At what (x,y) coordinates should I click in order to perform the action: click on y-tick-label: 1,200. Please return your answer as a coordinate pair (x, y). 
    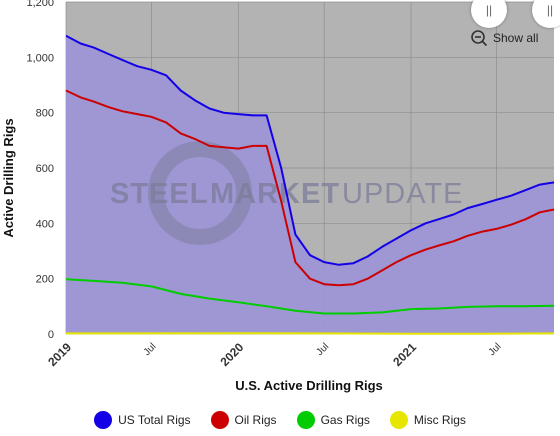
    Looking at the image, I should click on (40, 4).